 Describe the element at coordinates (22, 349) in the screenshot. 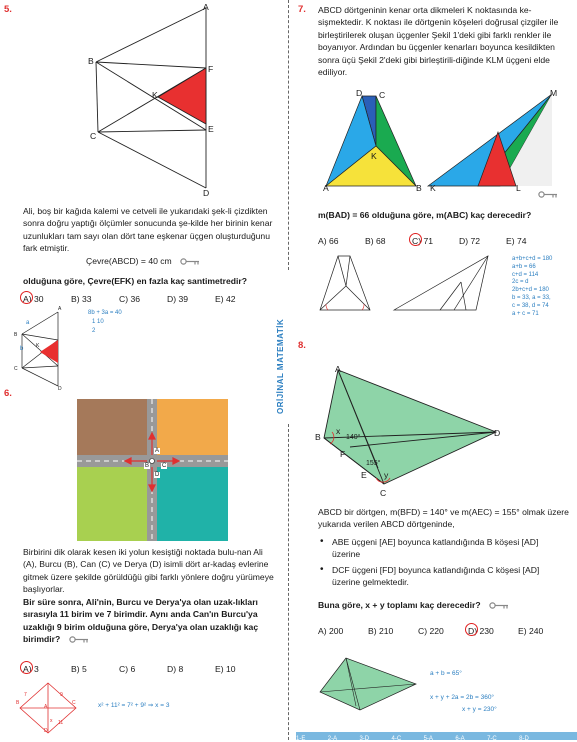

I see `q5-sol-label-b-side: b` at that location.